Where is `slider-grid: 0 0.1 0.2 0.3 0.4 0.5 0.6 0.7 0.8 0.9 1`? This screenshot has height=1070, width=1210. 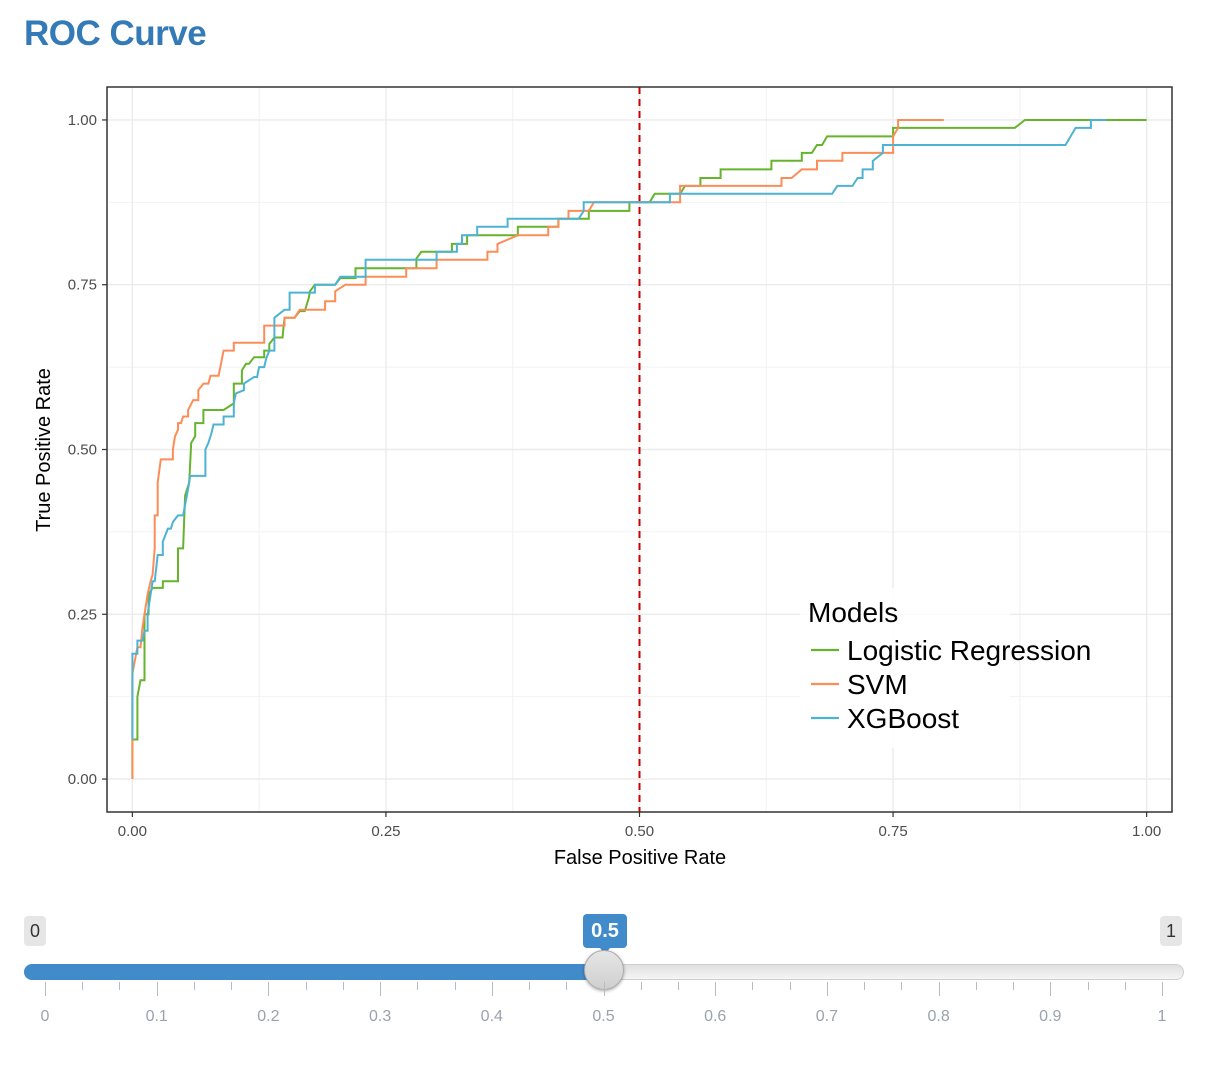
slider-grid: 0 0.1 0.2 0.3 0.4 0.5 0.6 0.7 0.8 0.9 1 is located at coordinates (605, 1008).